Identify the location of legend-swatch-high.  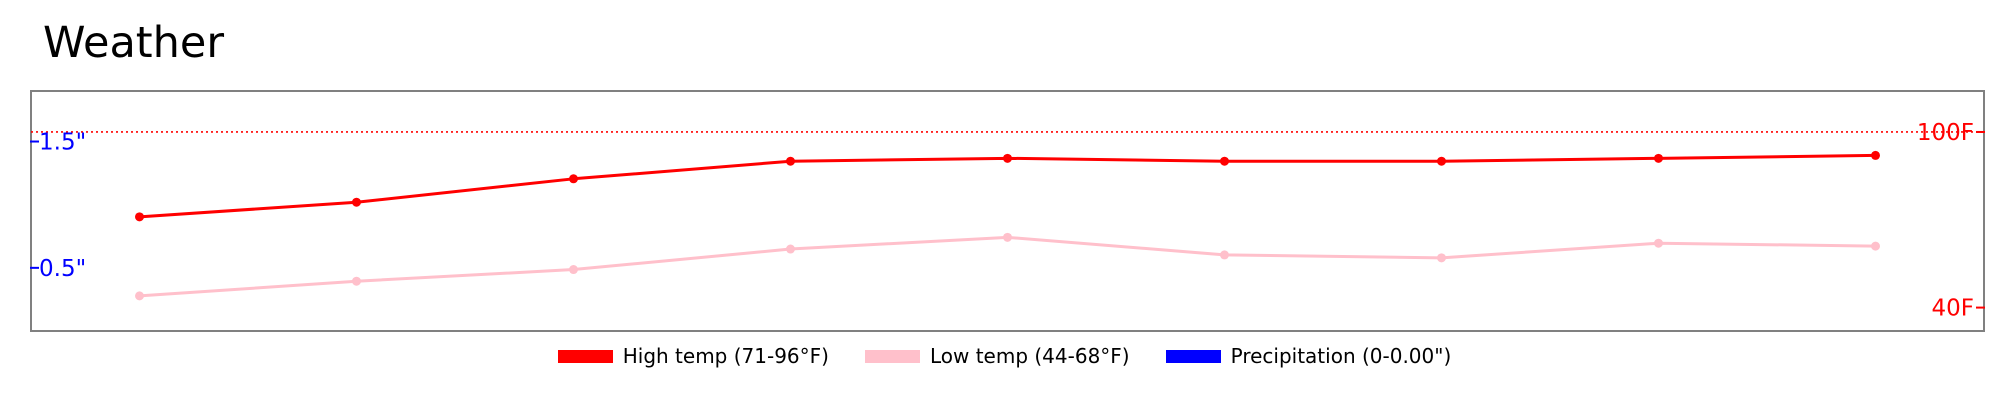
(585, 356).